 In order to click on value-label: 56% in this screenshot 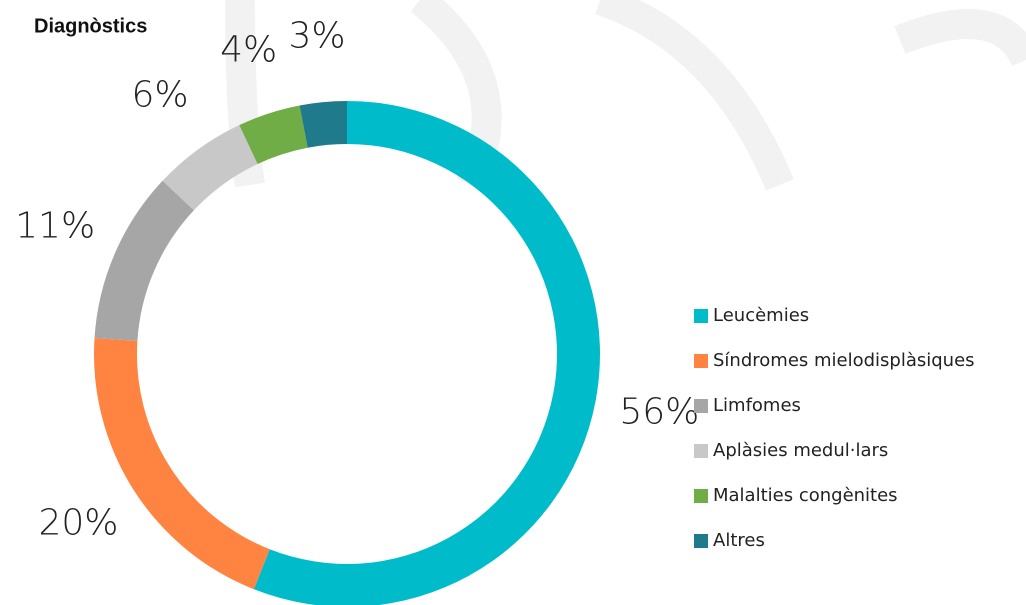, I will do `click(659, 412)`.